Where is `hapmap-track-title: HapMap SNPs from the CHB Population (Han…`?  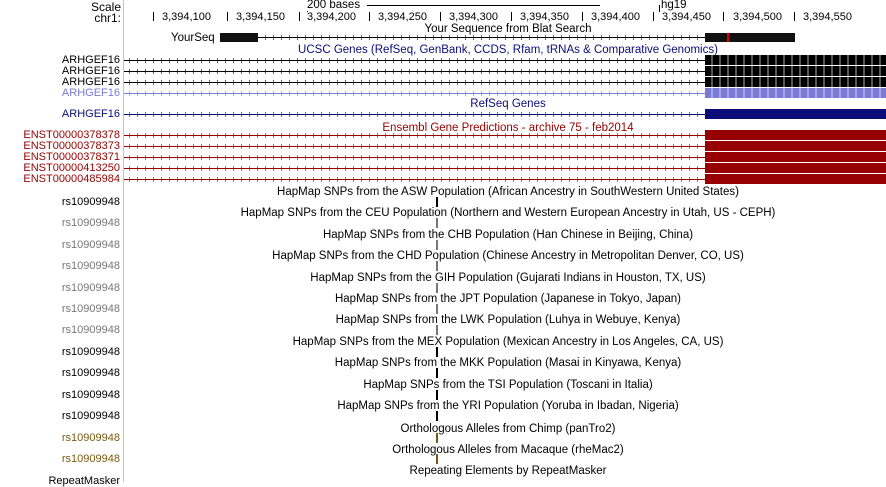 hapmap-track-title: HapMap SNPs from the CHB Population (Han… is located at coordinates (508, 234).